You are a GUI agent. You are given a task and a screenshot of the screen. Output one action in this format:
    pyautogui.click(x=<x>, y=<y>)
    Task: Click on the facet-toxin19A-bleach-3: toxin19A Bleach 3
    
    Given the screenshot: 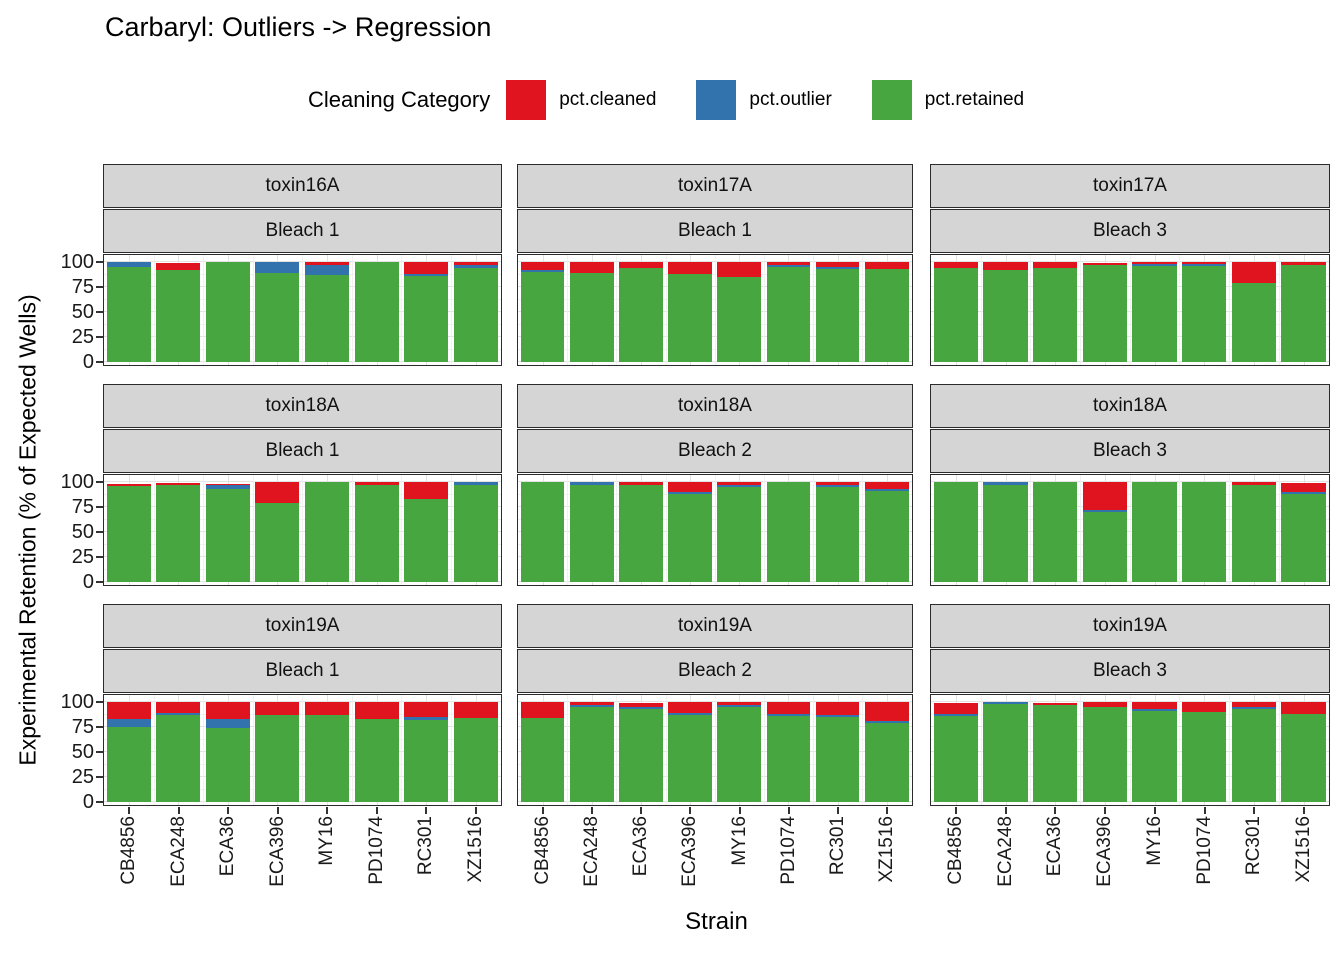 What is the action you would take?
    pyautogui.click(x=1130, y=705)
    